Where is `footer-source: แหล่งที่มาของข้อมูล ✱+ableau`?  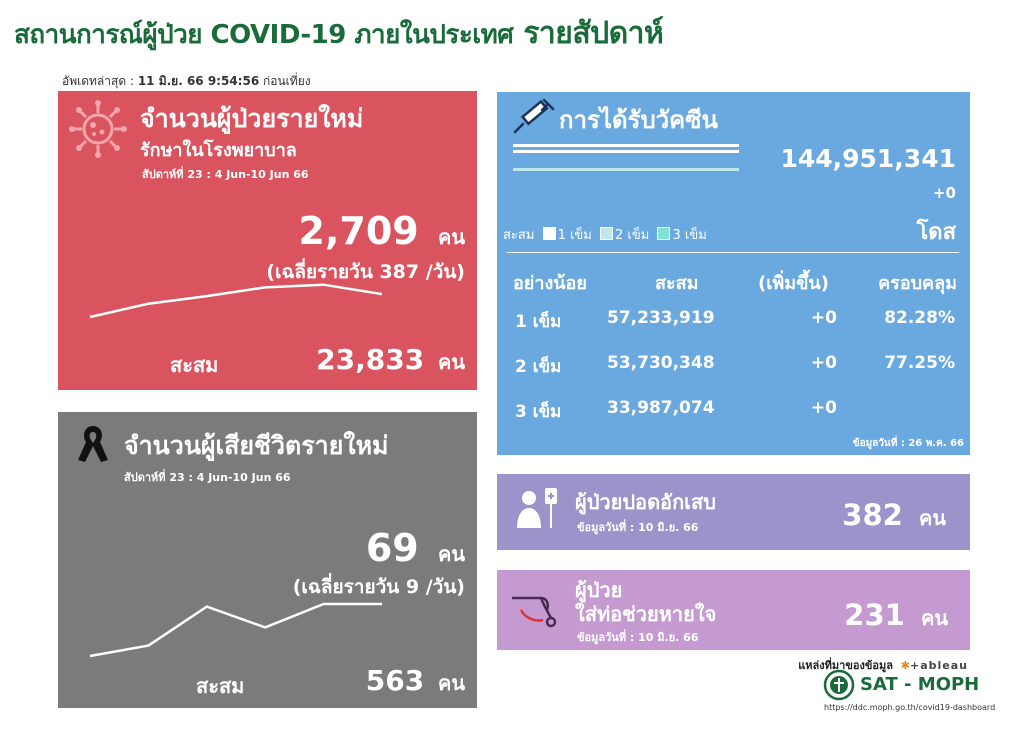 footer-source: แหล่งที่มาของข้อมูล ✱+ableau is located at coordinates (883, 665).